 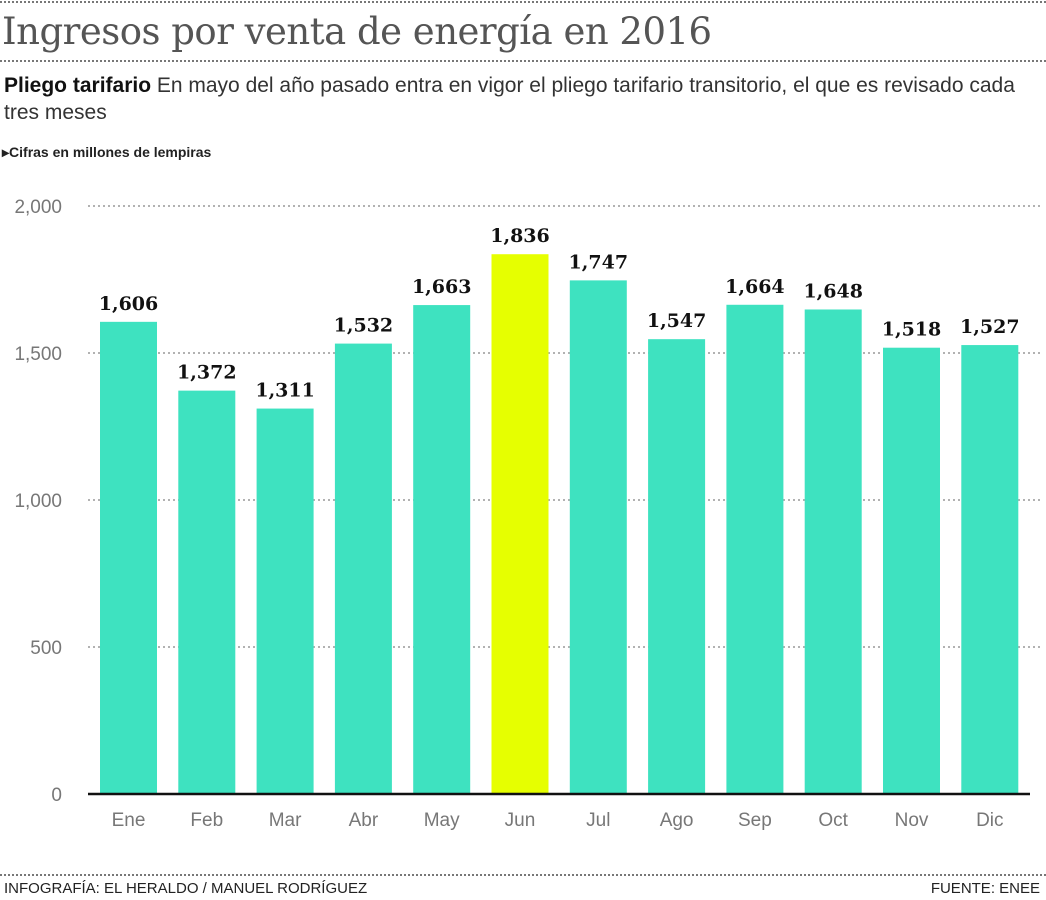 I want to click on bar-mar, so click(x=285, y=601).